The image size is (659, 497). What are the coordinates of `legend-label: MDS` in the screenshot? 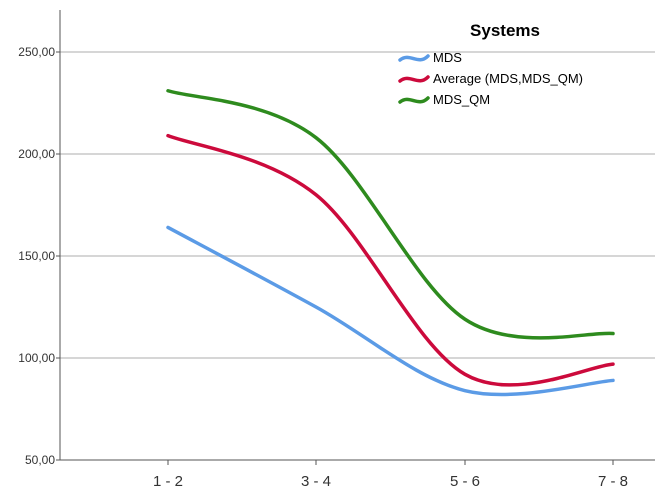 It's located at (447, 57).